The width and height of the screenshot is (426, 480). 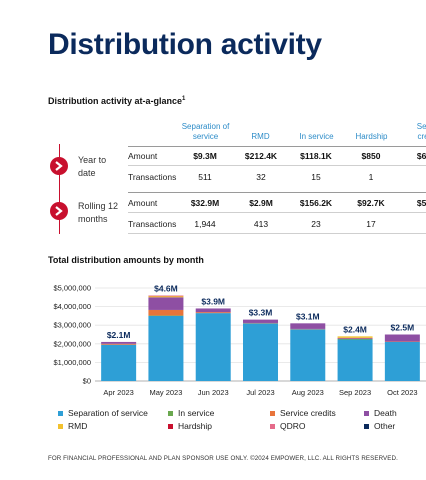 What do you see at coordinates (118, 392) in the screenshot?
I see `x-tick-label: Apr 2023` at bounding box center [118, 392].